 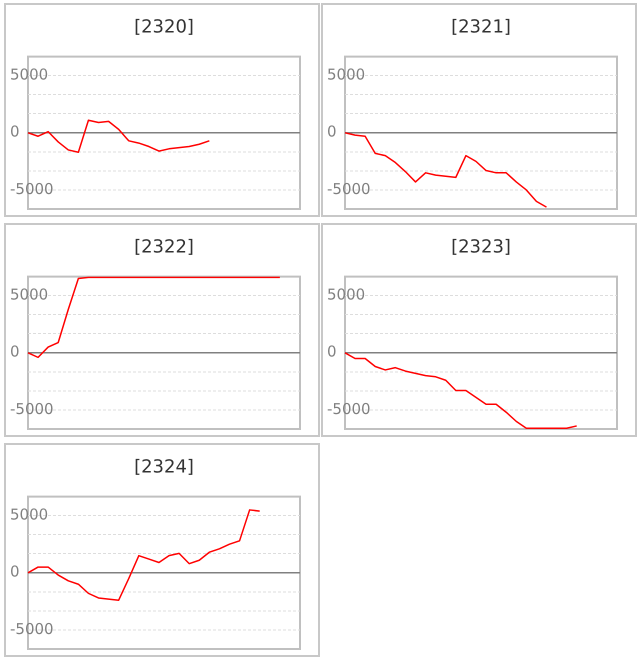 What do you see at coordinates (164, 467) in the screenshot?
I see `chart-title: [2324]` at bounding box center [164, 467].